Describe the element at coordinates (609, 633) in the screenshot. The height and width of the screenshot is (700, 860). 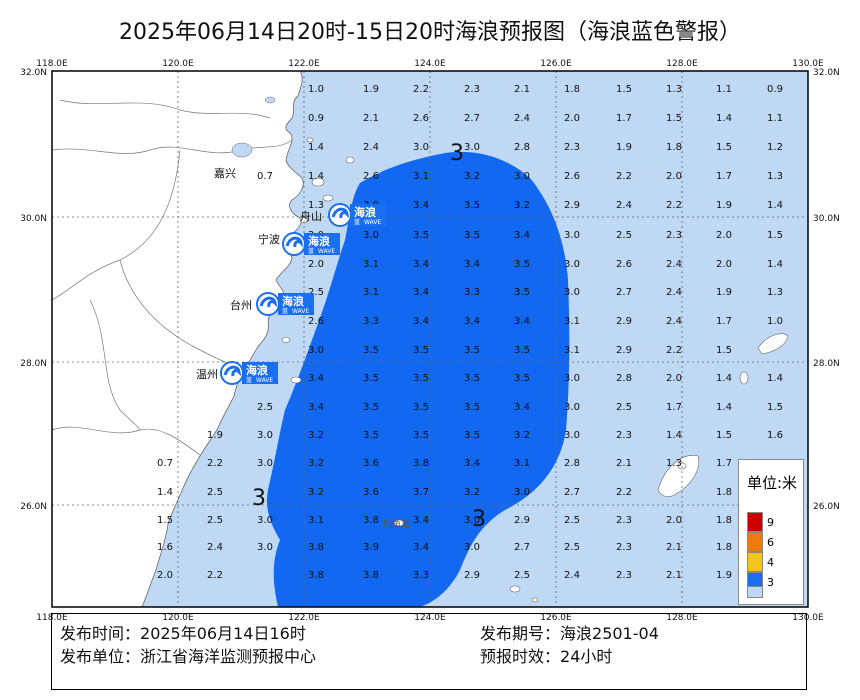
I see `issue-no-value: 海浪2501-04` at that location.